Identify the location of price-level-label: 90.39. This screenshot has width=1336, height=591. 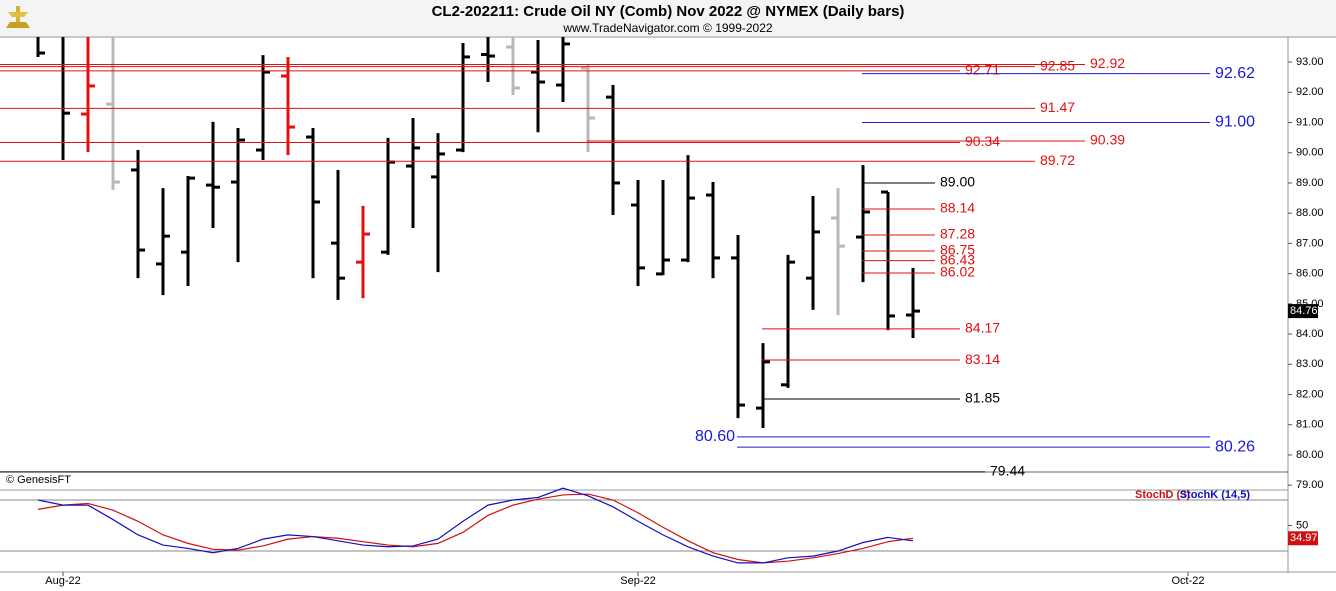
(1107, 140).